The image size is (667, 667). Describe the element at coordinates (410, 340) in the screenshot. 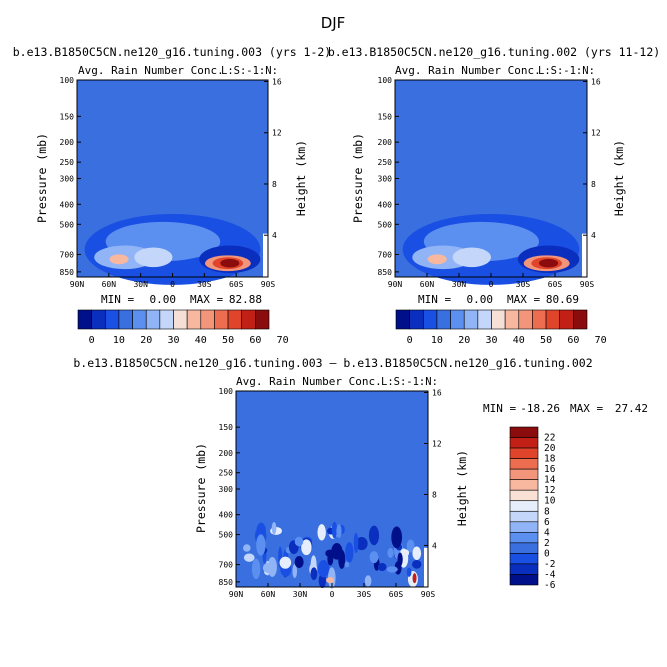

I see `panel-2-colorbar-label: 0` at that location.